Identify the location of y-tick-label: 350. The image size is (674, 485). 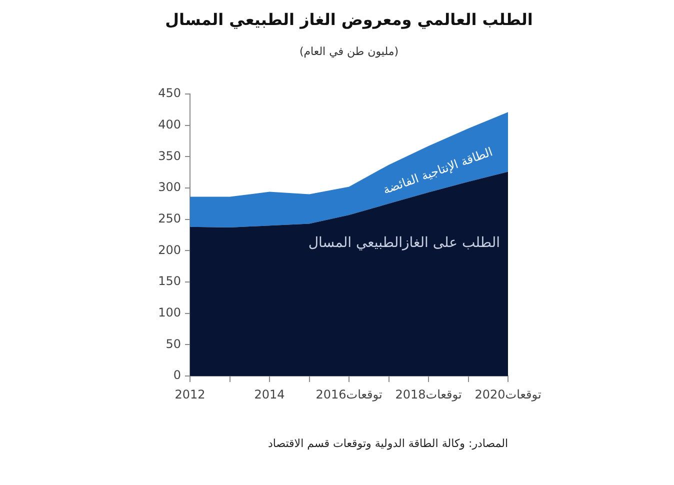
(169, 155).